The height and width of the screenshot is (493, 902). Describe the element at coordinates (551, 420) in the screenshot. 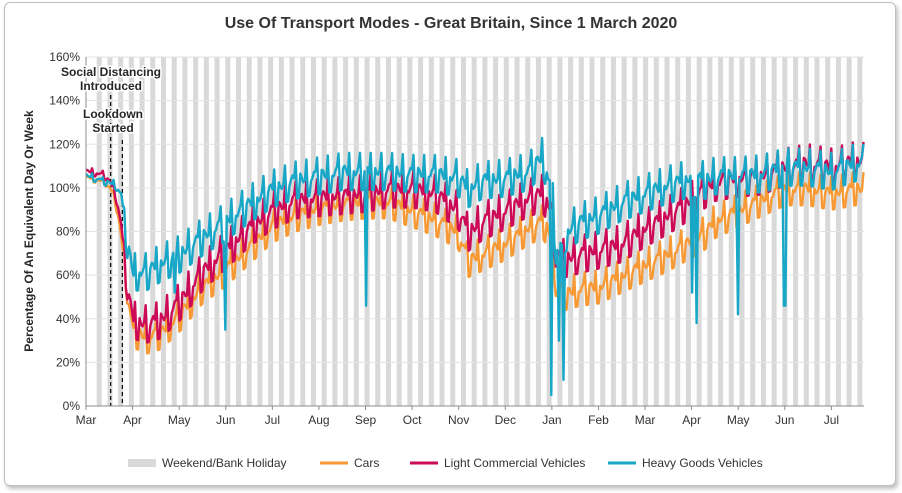

I see `x-tick-label: Jan` at that location.